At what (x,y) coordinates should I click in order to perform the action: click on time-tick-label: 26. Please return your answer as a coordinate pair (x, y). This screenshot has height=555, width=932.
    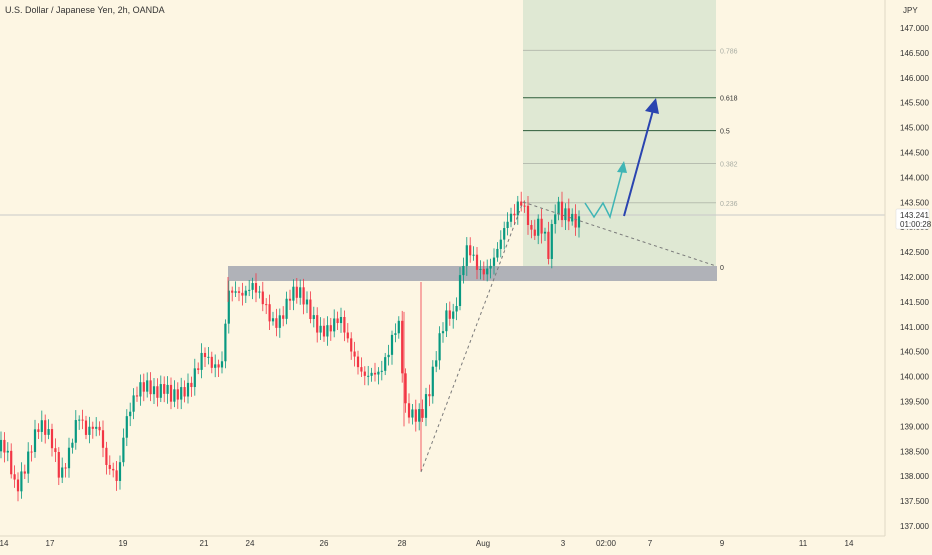
    Looking at the image, I should click on (324, 543).